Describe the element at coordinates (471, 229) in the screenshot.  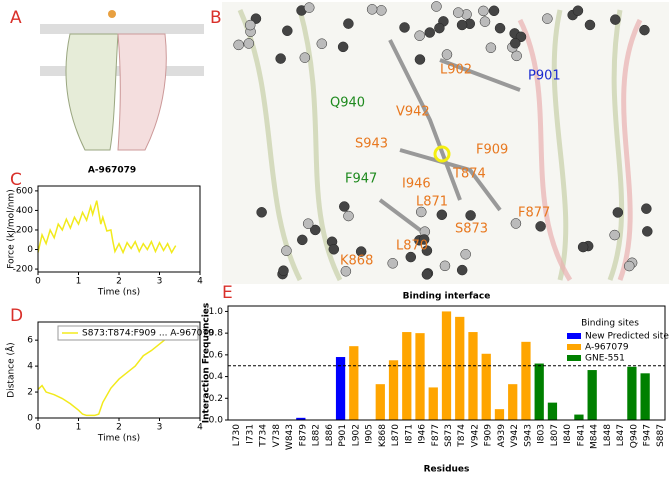
I see `residue-label: S873` at that location.